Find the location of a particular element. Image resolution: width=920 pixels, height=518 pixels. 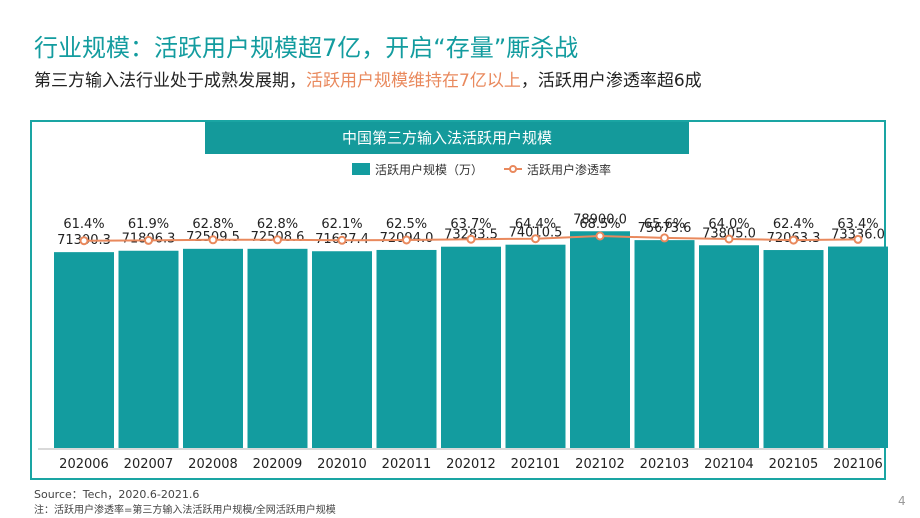

rate-value-label: 62.4% is located at coordinates (793, 224).